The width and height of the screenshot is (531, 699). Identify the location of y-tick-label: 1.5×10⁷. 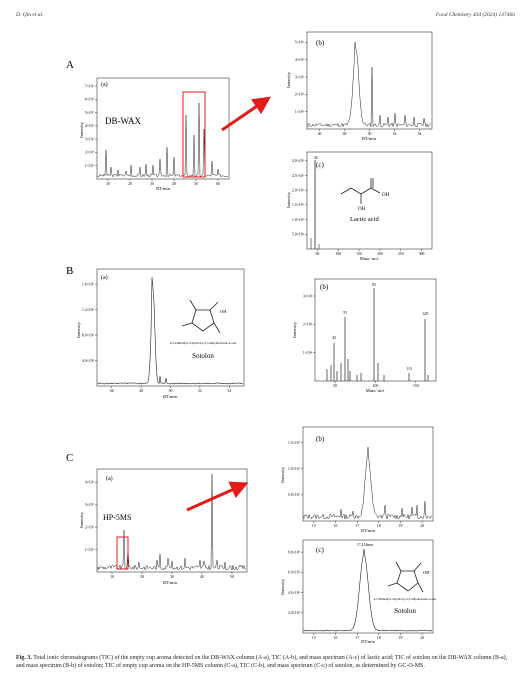
(294, 443).